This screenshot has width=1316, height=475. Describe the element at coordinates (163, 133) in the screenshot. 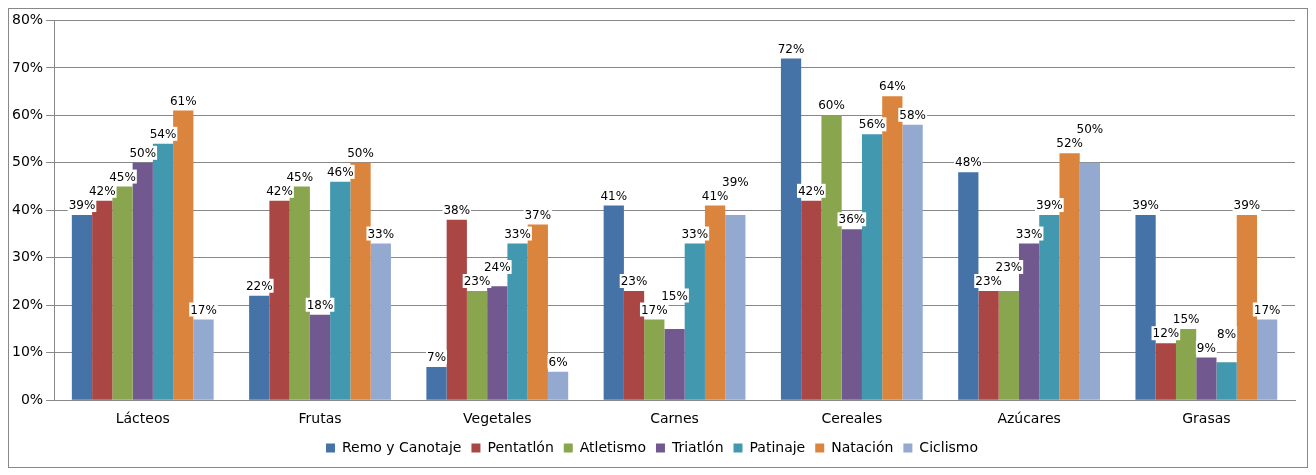

I see `data-label: 54%` at that location.